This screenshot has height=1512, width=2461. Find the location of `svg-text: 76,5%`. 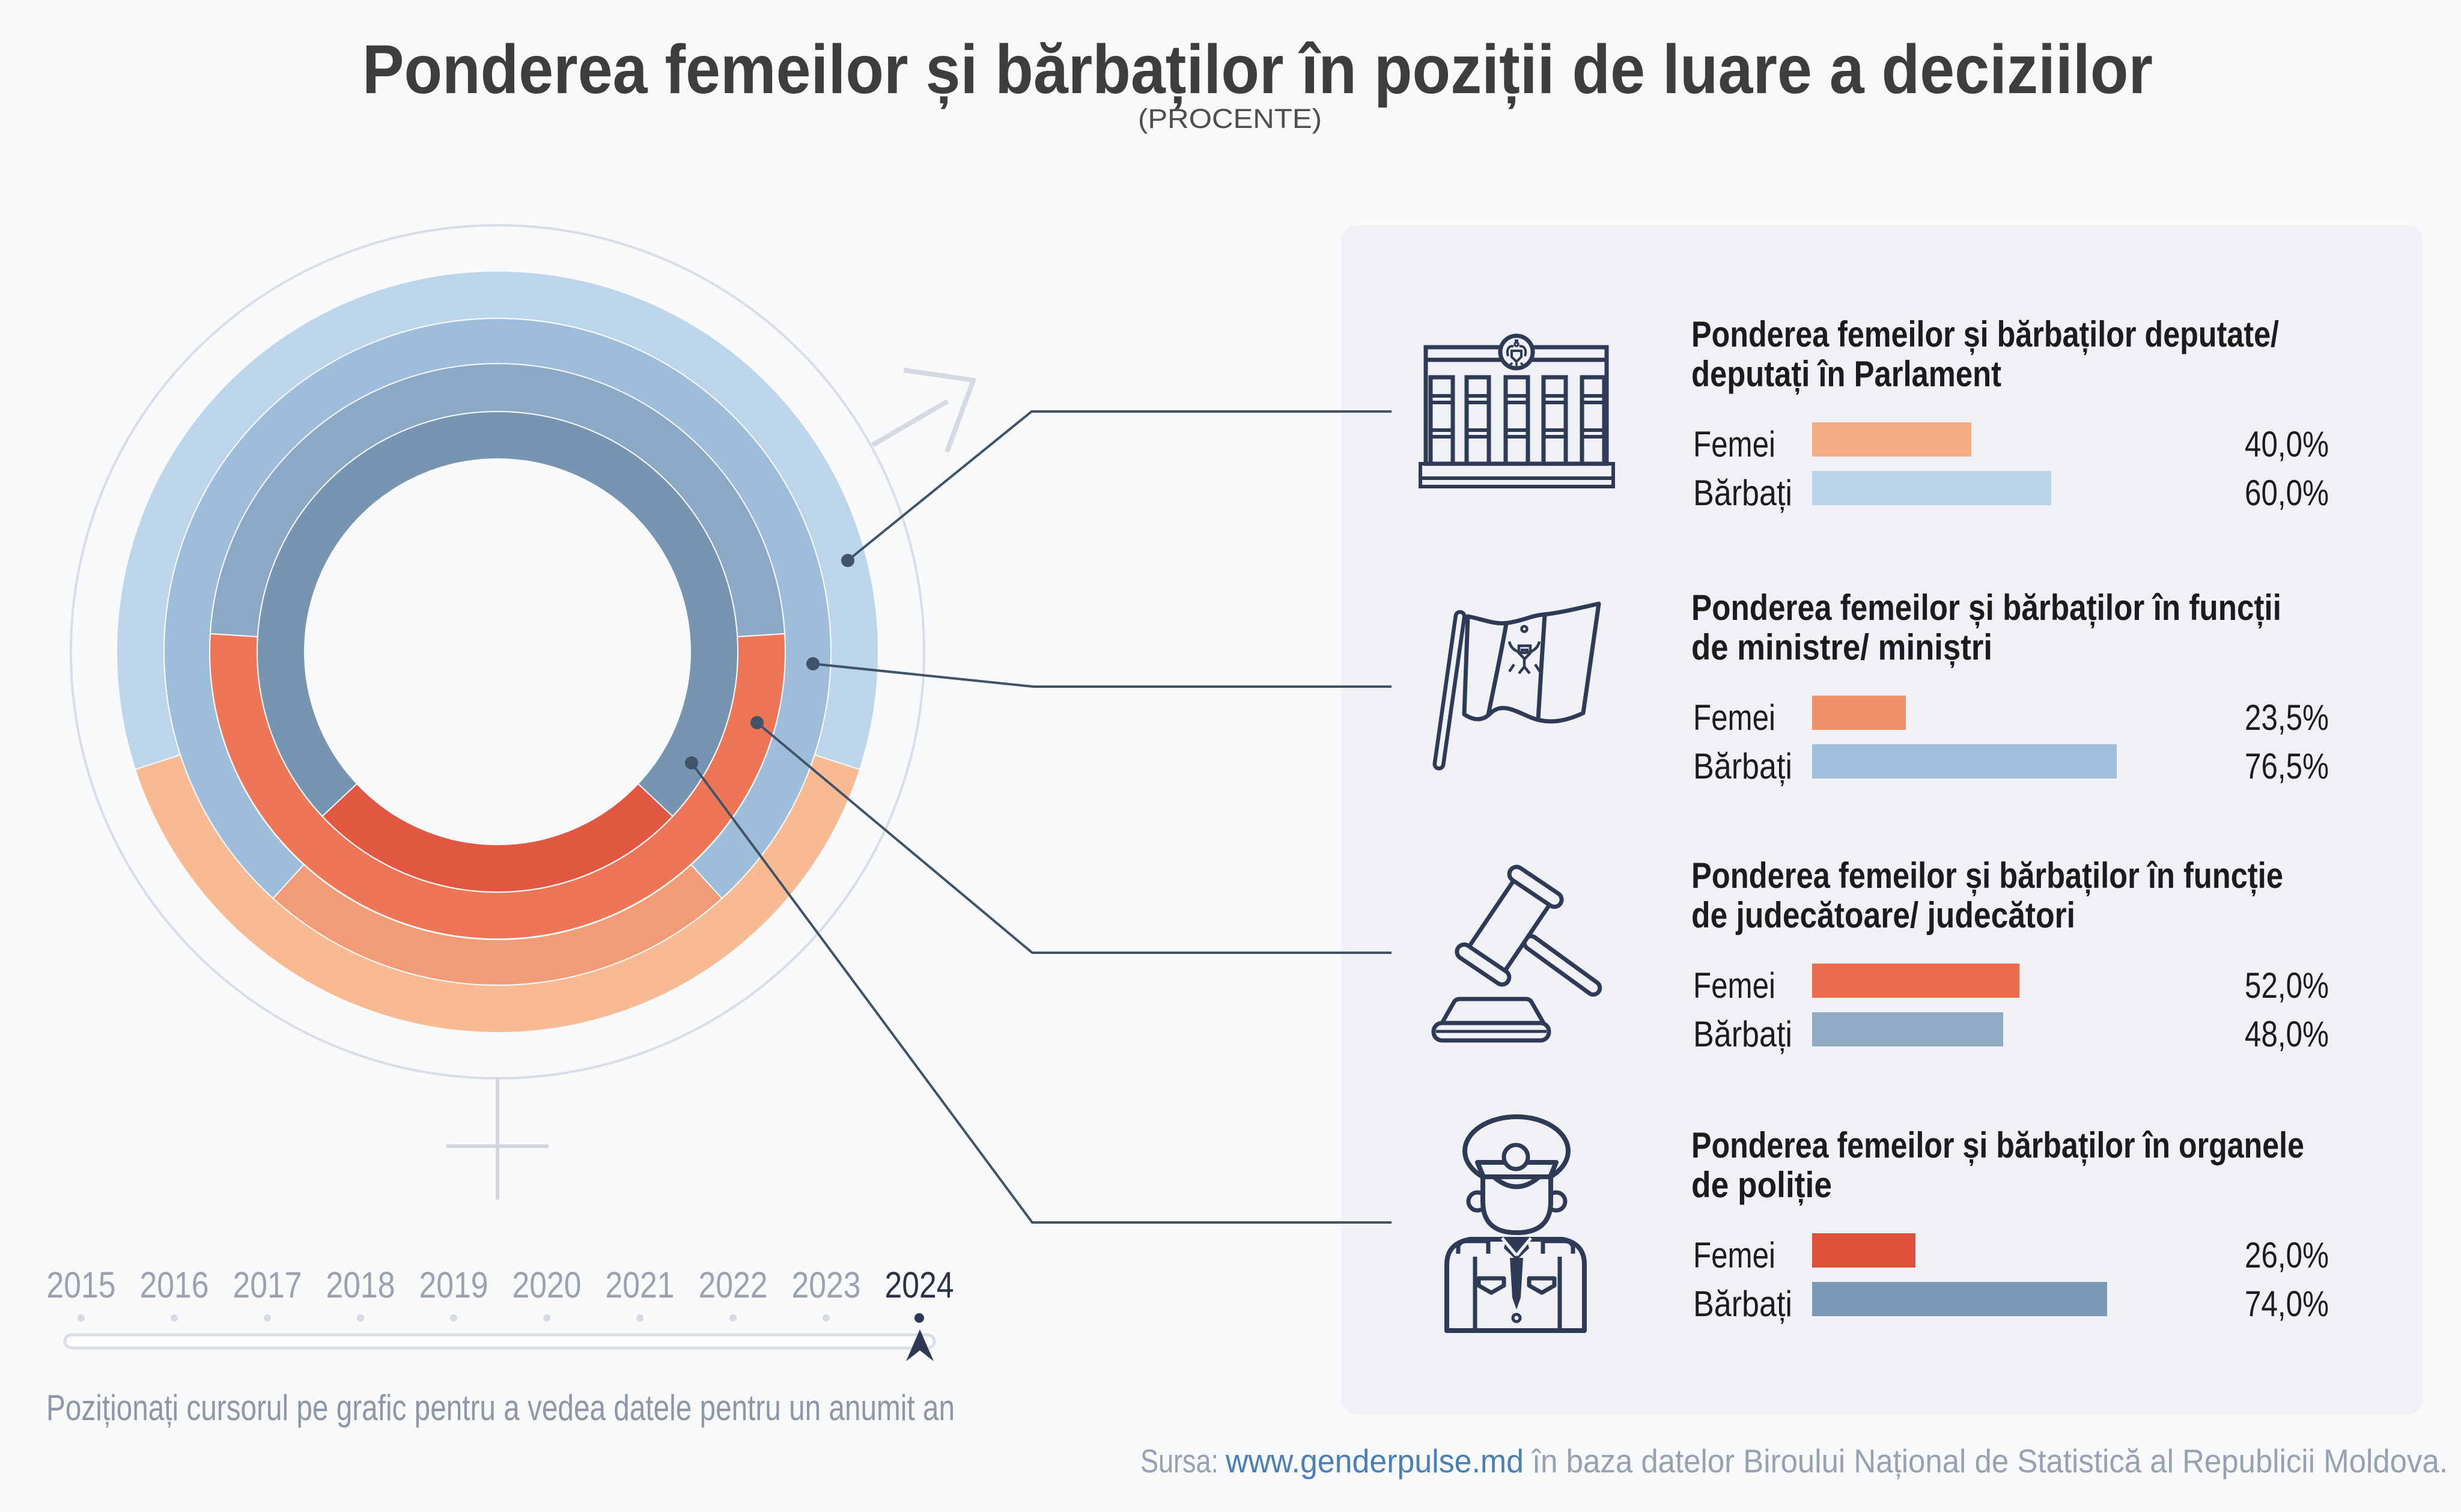

svg-text: 76,5% is located at coordinates (2287, 766).